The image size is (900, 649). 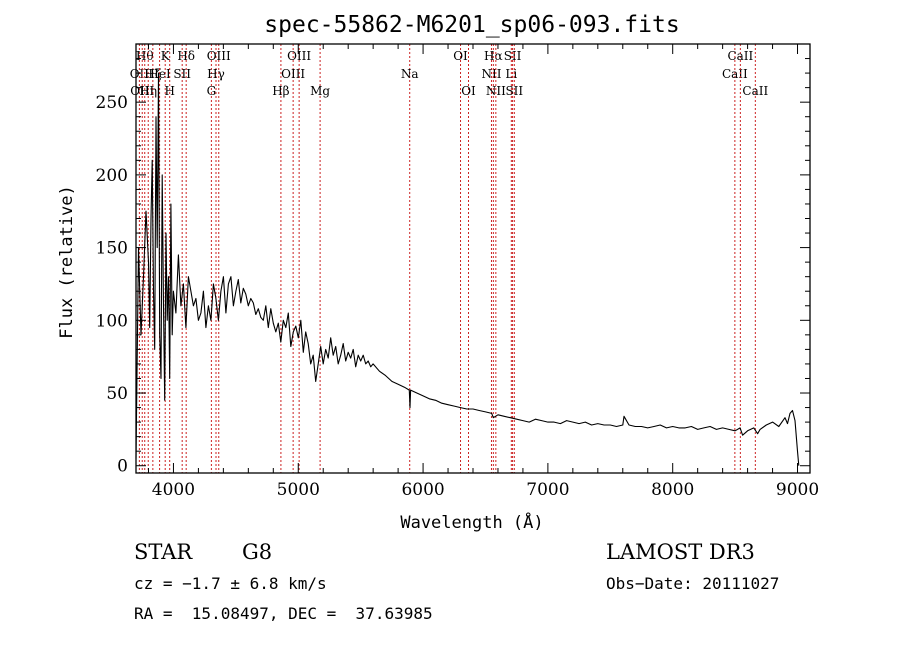 I want to click on line-marker-label: Hζ, so click(x=152, y=74).